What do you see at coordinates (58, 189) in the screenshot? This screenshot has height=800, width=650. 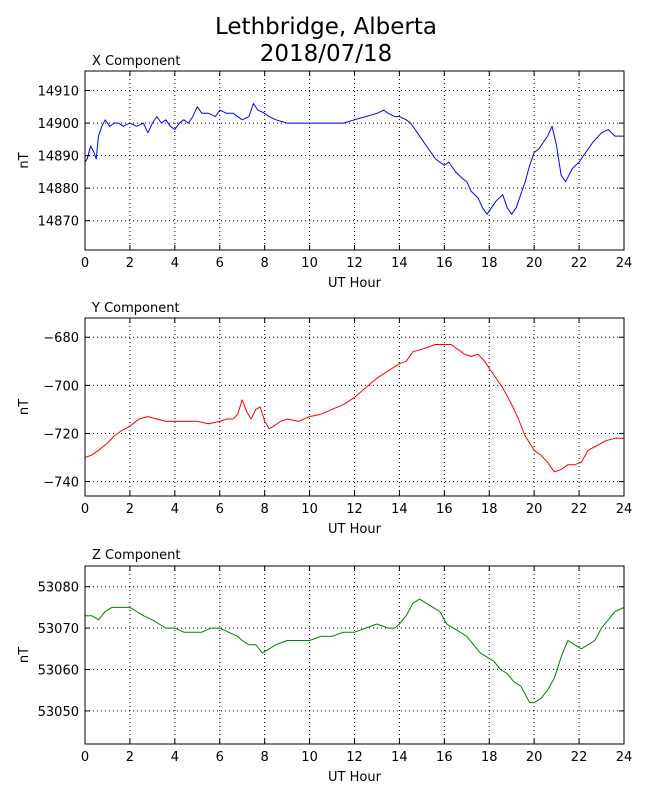 I see `y-tick-label: 14880` at bounding box center [58, 189].